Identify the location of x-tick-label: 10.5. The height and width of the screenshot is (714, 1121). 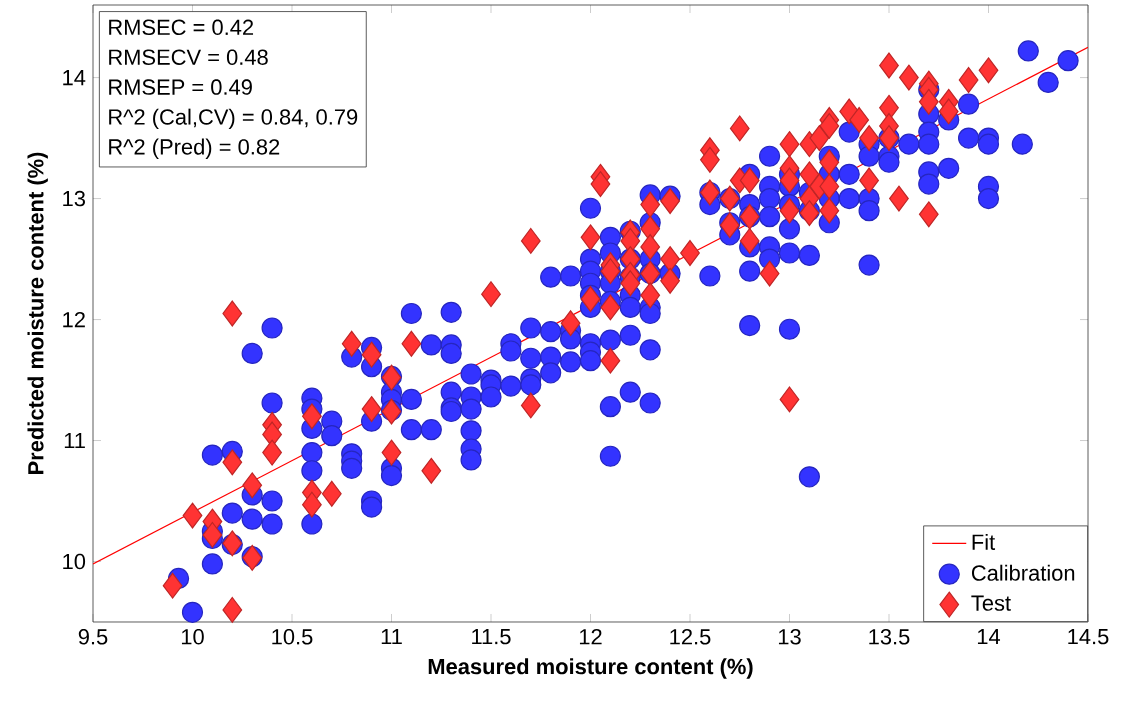
(292, 637).